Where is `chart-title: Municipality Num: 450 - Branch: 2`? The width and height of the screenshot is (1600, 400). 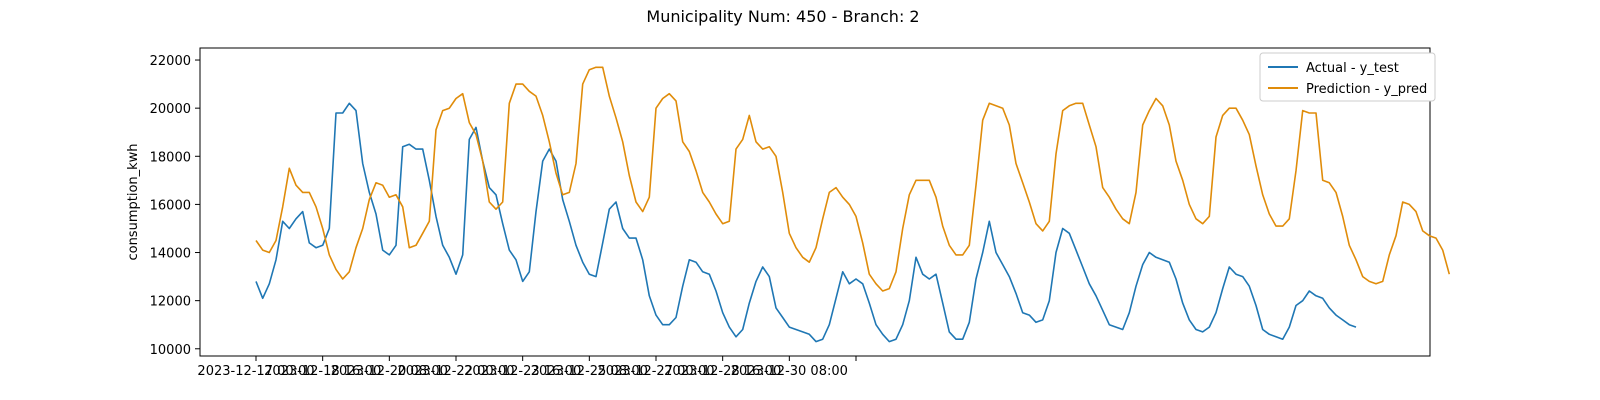 chart-title: Municipality Num: 450 - Branch: 2 is located at coordinates (782, 16).